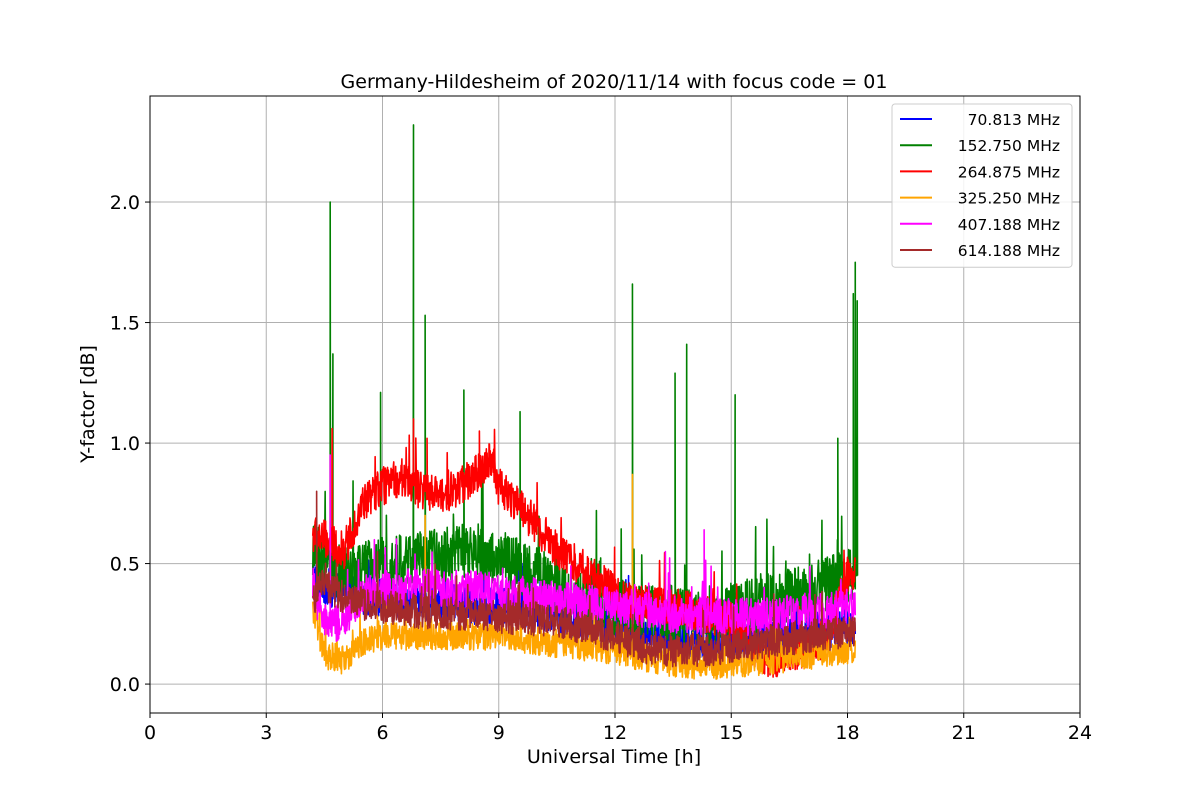  What do you see at coordinates (125, 565) in the screenshot?
I see `y-tick-label: 0.5` at bounding box center [125, 565].